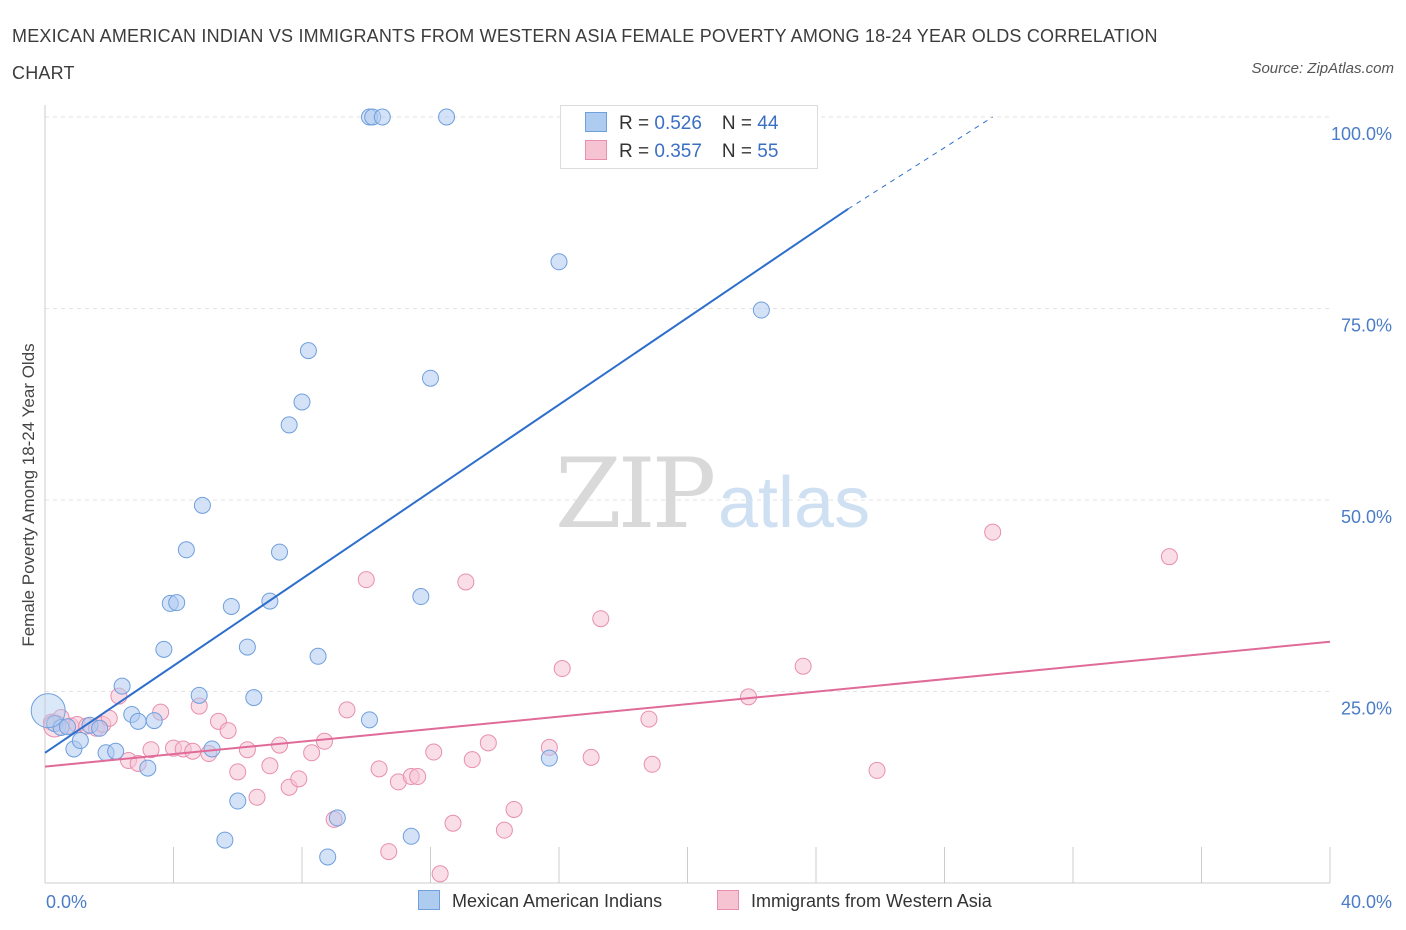 The width and height of the screenshot is (1406, 930). Describe the element at coordinates (678, 151) in the screenshot. I see `r-value-2: 0.357` at that location.